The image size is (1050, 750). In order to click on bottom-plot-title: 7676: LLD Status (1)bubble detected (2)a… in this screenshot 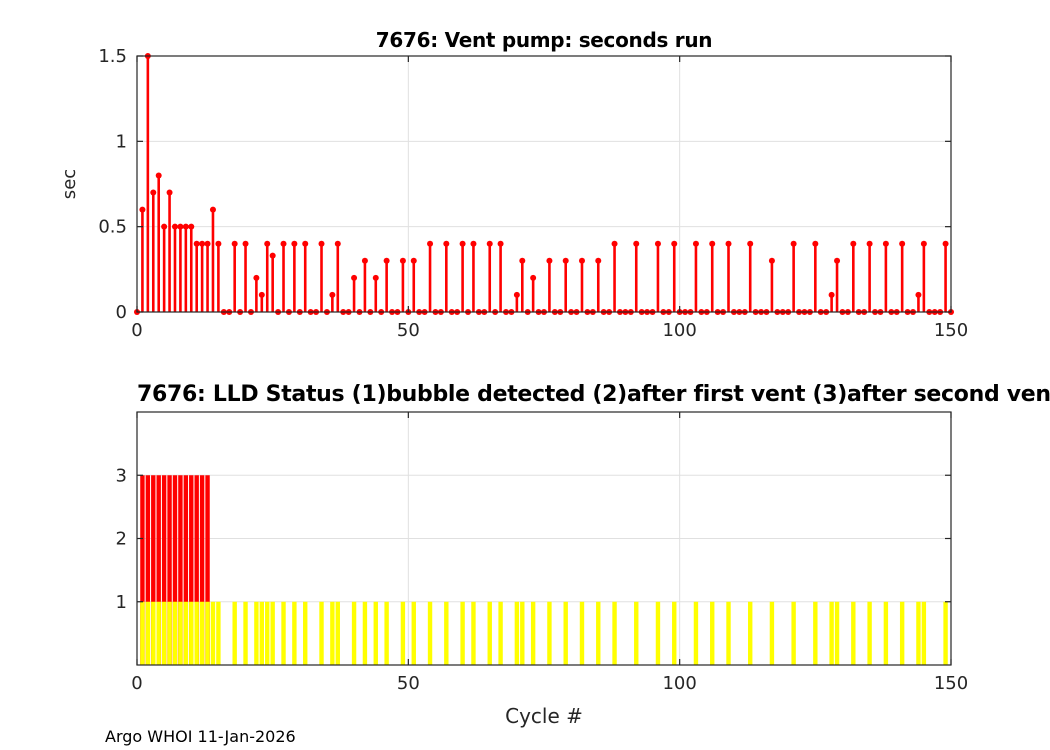, I will do `click(593, 394)`.